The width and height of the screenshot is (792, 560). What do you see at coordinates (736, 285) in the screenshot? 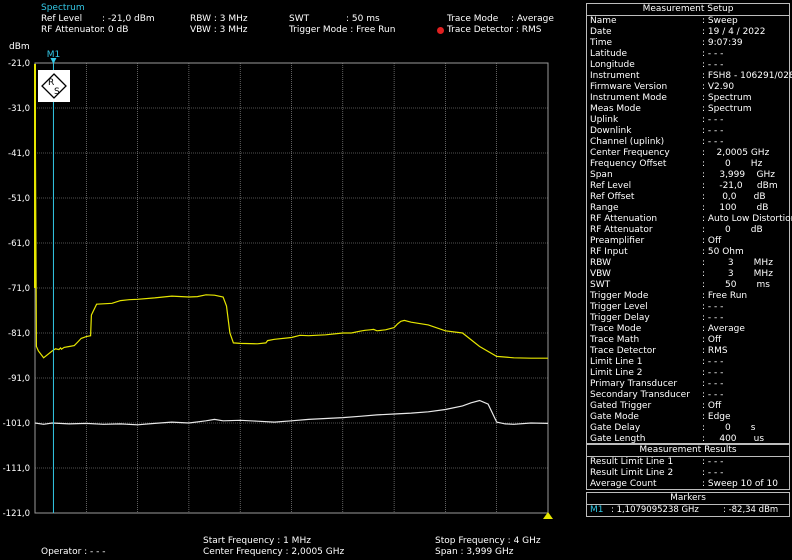
I see `setup-row-value: : 50 ms` at bounding box center [736, 285].